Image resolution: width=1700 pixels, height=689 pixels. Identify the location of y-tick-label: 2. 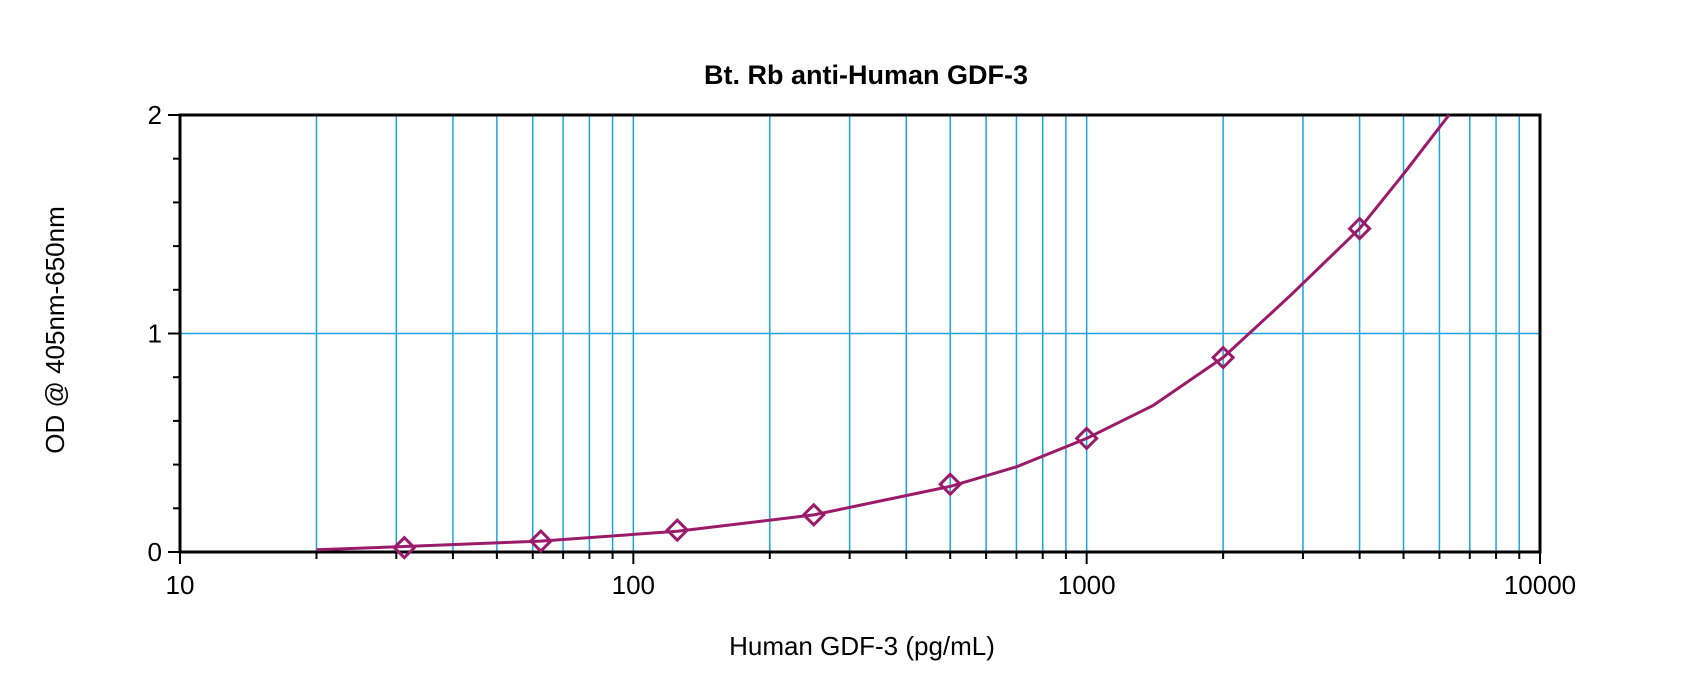
(155, 115).